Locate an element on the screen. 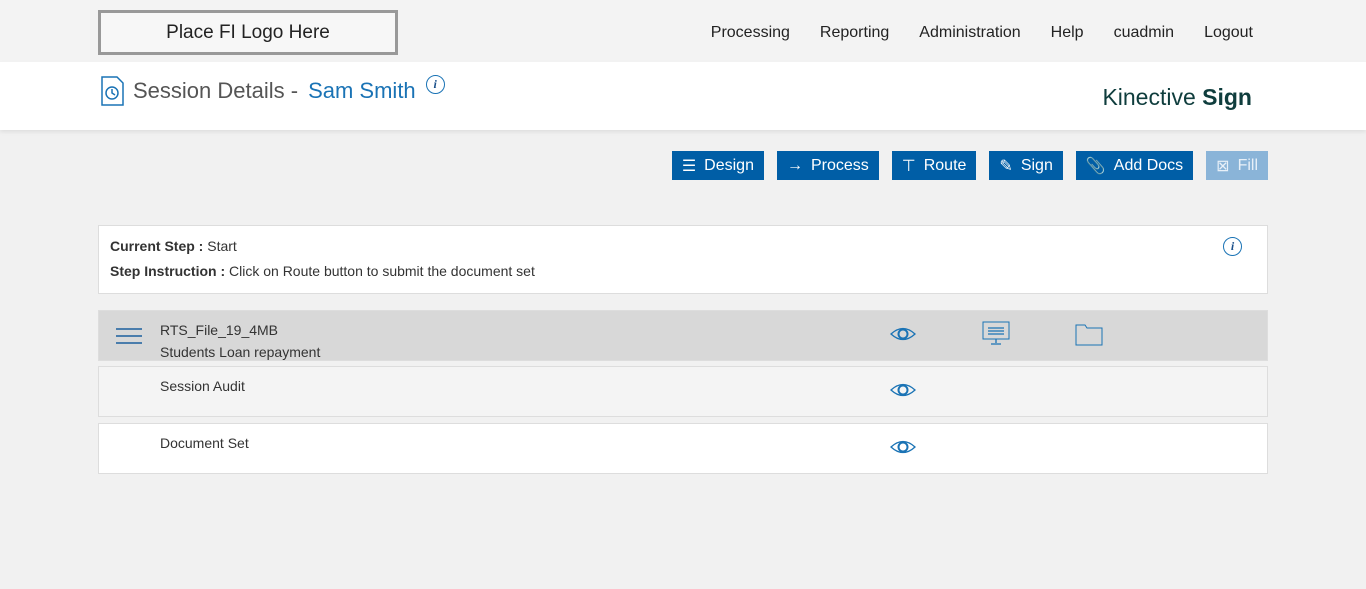  list-item: RTS_File_19_4MB Students Loan repayment is located at coordinates (683, 335).